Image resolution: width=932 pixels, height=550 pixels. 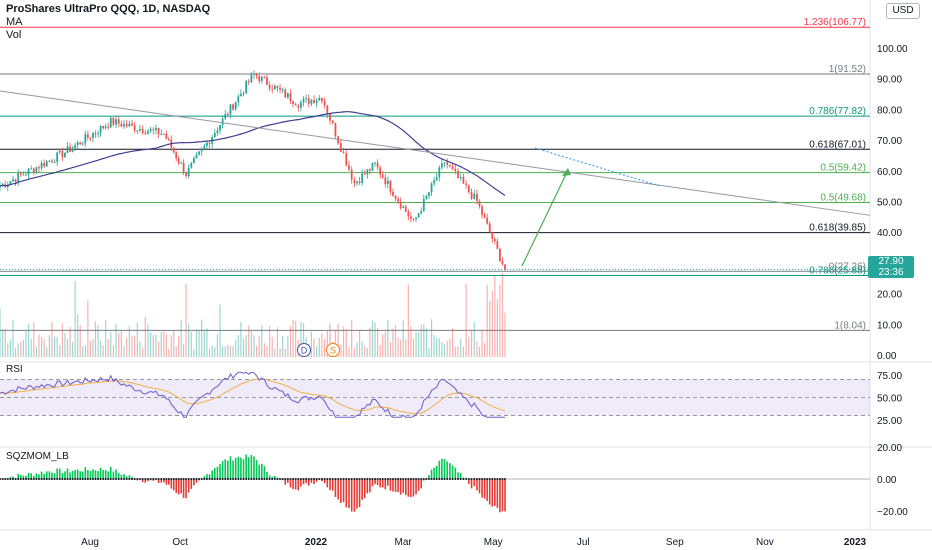 I want to click on volume-bars, so click(x=253, y=314).